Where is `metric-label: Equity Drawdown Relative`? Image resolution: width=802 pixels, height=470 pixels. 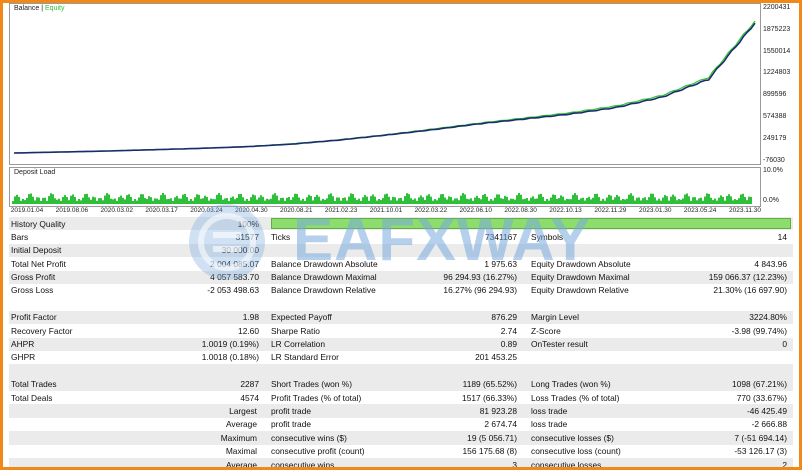
metric-label: Equity Drawdown Relative is located at coordinates (580, 290).